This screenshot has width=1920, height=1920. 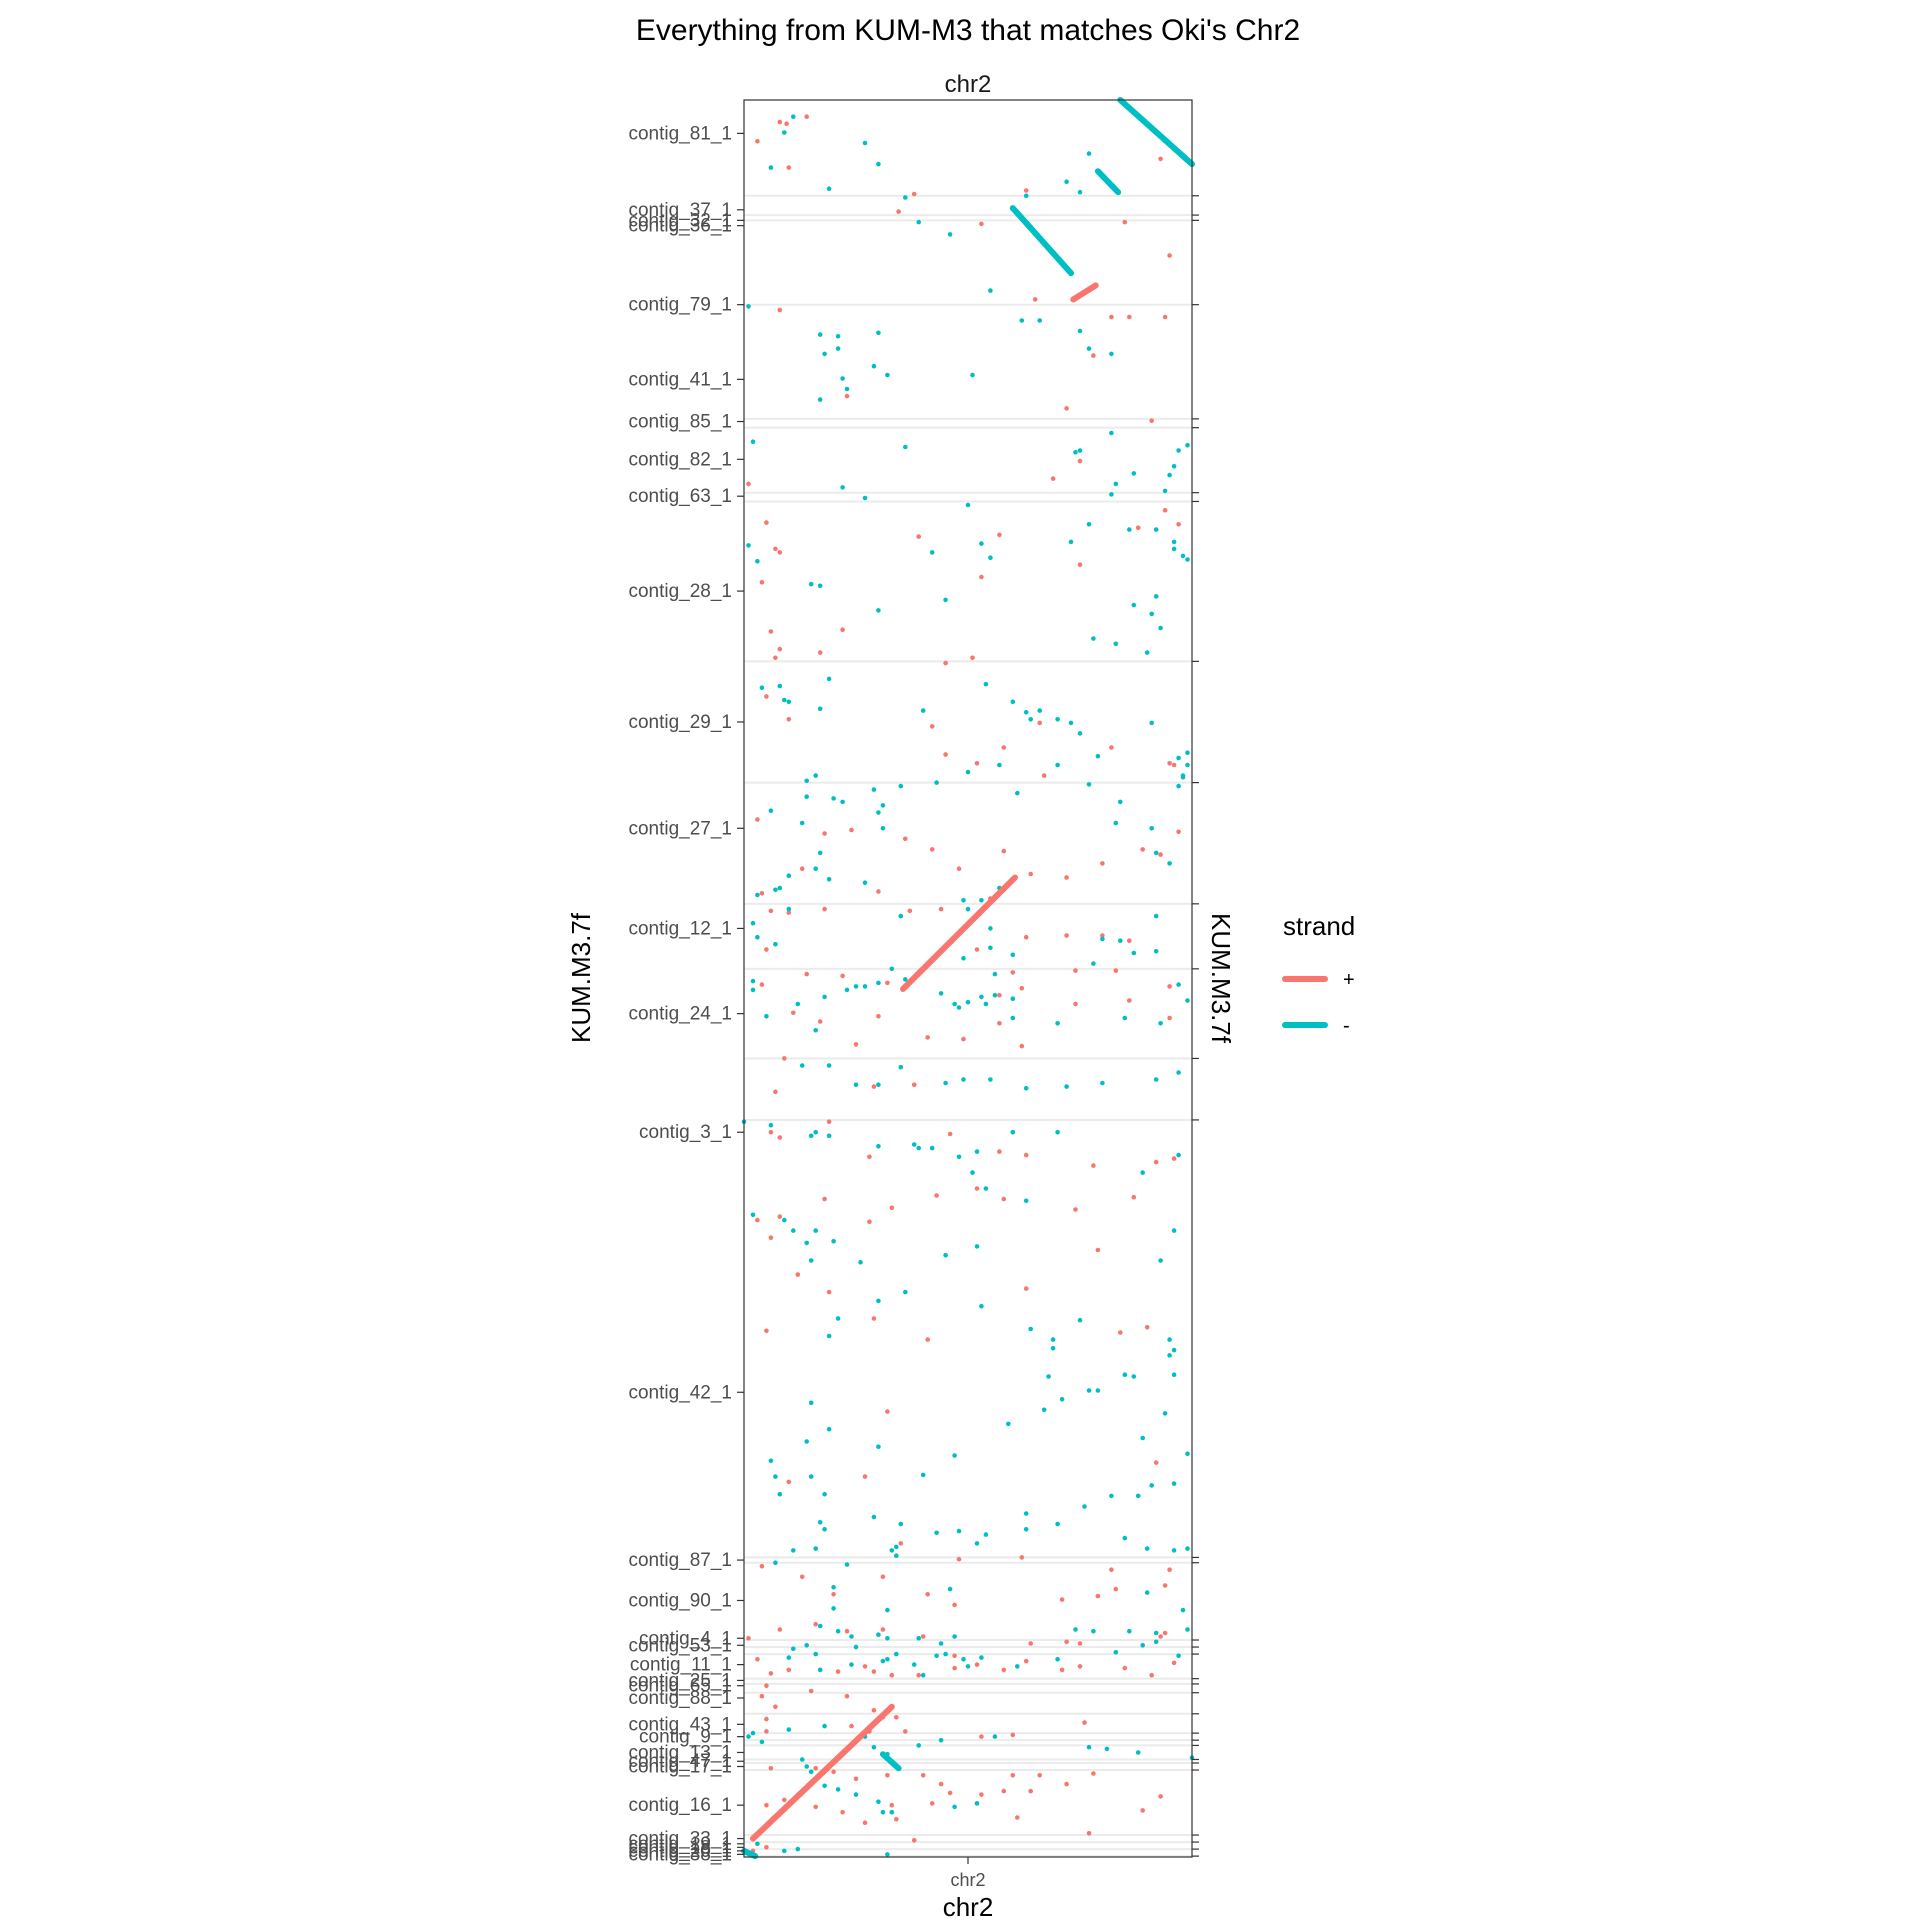 I want to click on y-tick-label: contig_36_1, so click(x=680, y=226).